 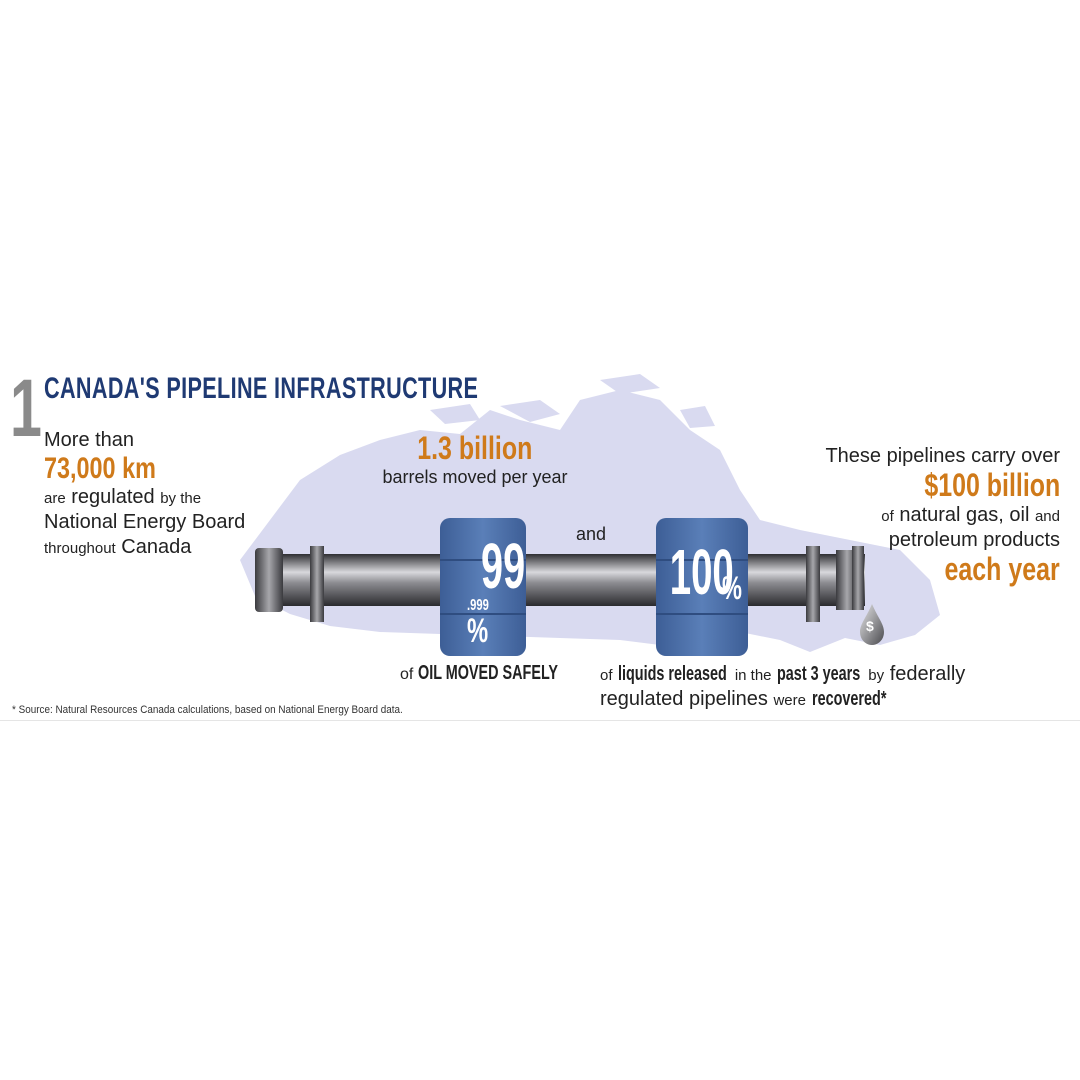 What do you see at coordinates (684, 699) in the screenshot?
I see `cap-regulated: regulated pipelines` at bounding box center [684, 699].